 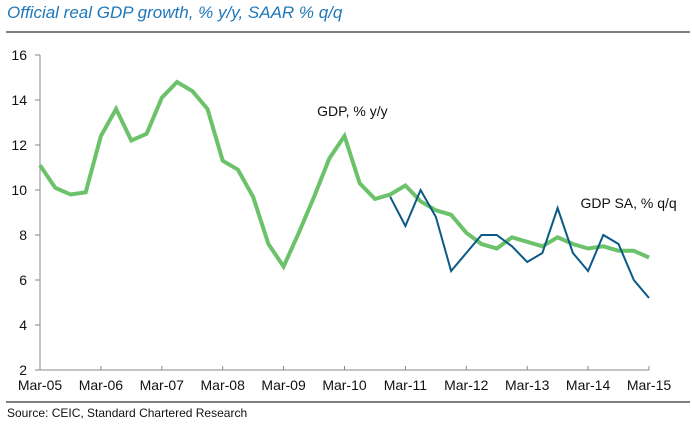 I want to click on x-tick-label: Mar-07, so click(x=162, y=385).